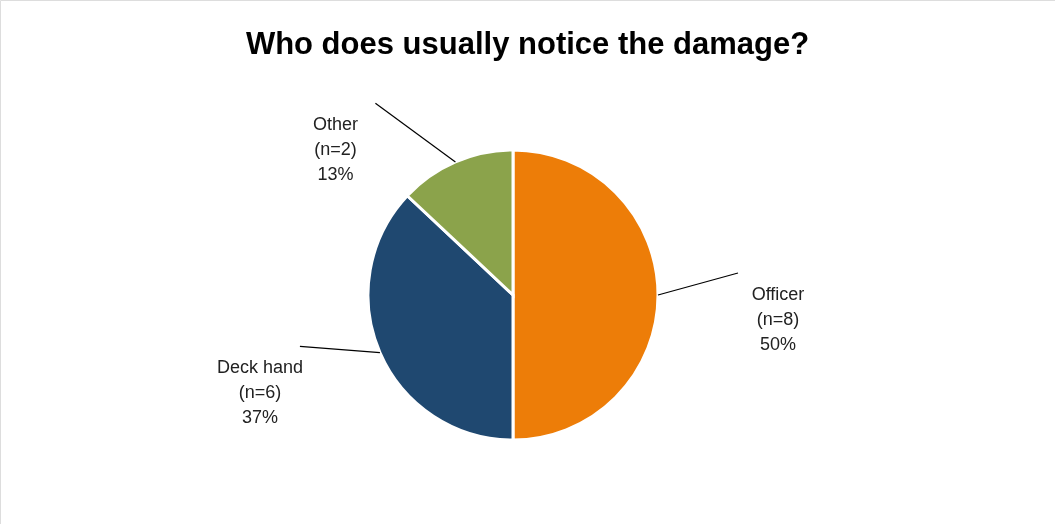  What do you see at coordinates (259, 380) in the screenshot?
I see `slice-label: Deck hand (n=6)` at bounding box center [259, 380].